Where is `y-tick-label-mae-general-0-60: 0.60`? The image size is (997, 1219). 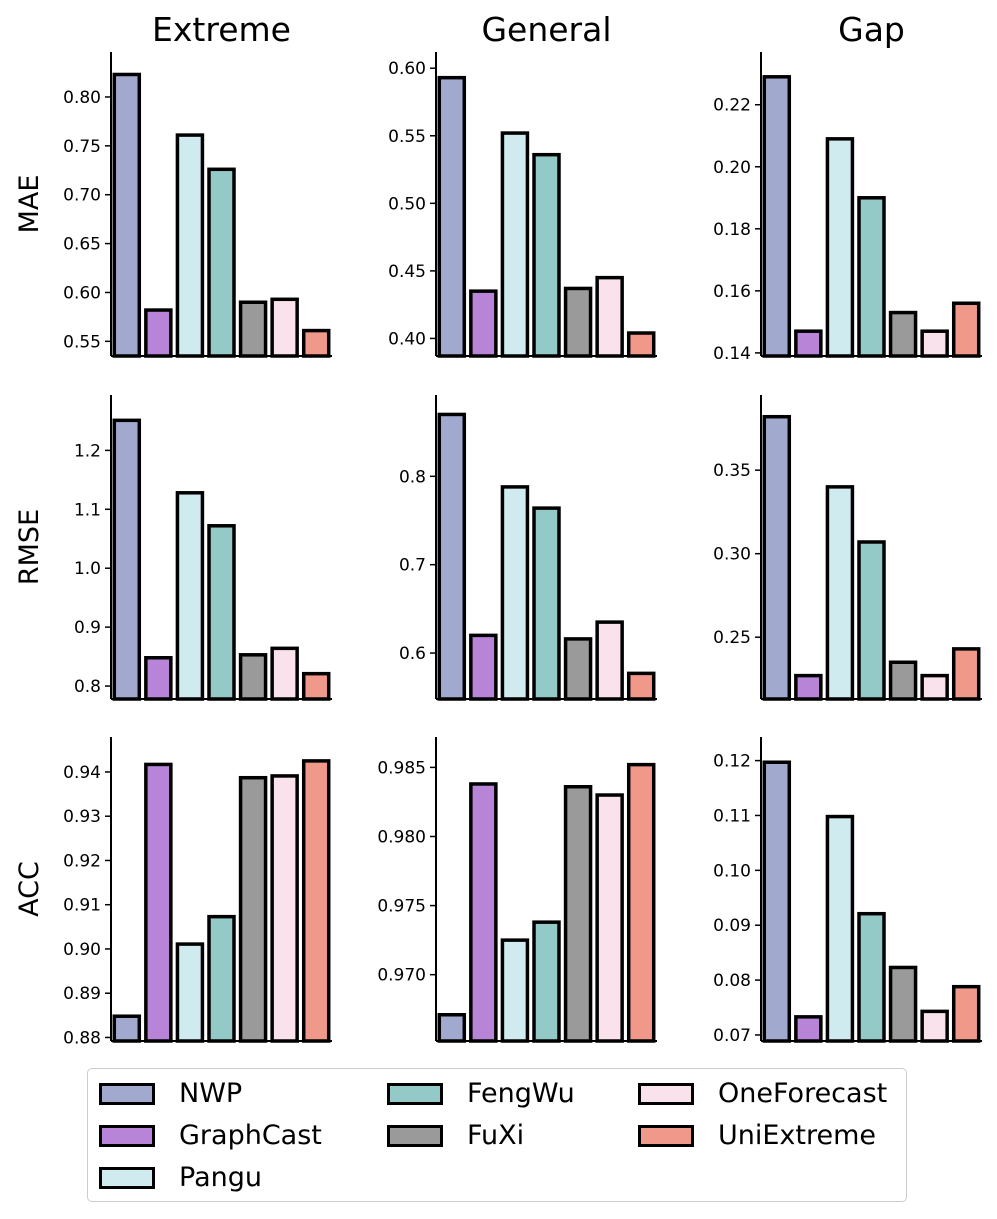
y-tick-label-mae-general-0-60: 0.60 is located at coordinates (407, 69).